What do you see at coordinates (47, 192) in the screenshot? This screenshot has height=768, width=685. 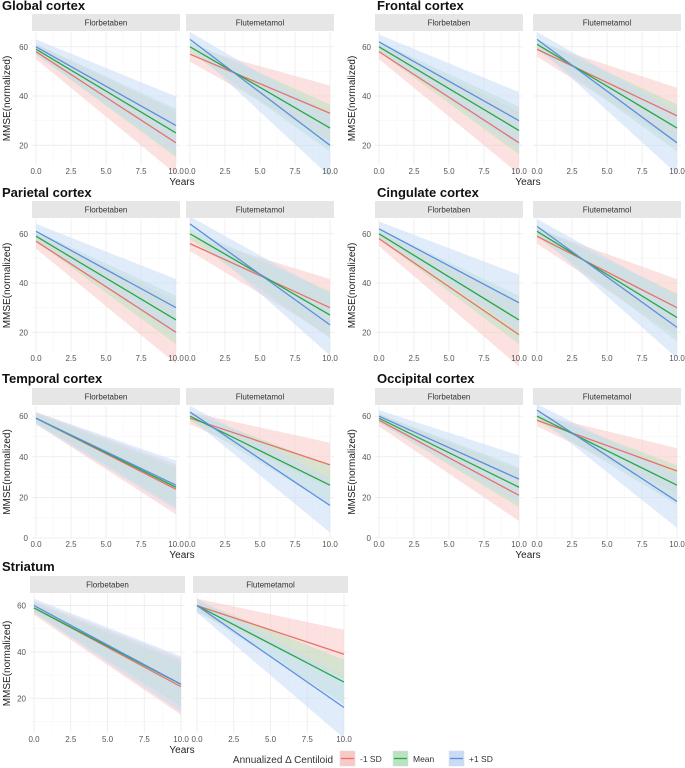 I see `chart-title: Parietal cortex` at bounding box center [47, 192].